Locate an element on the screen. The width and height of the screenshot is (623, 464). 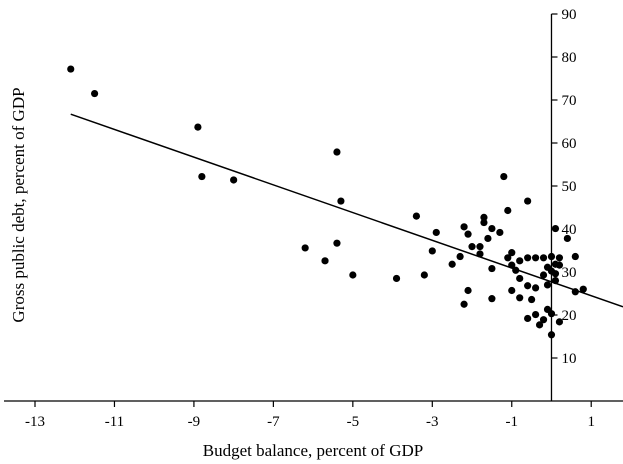
y-tick-label: 70 is located at coordinates (568, 101).